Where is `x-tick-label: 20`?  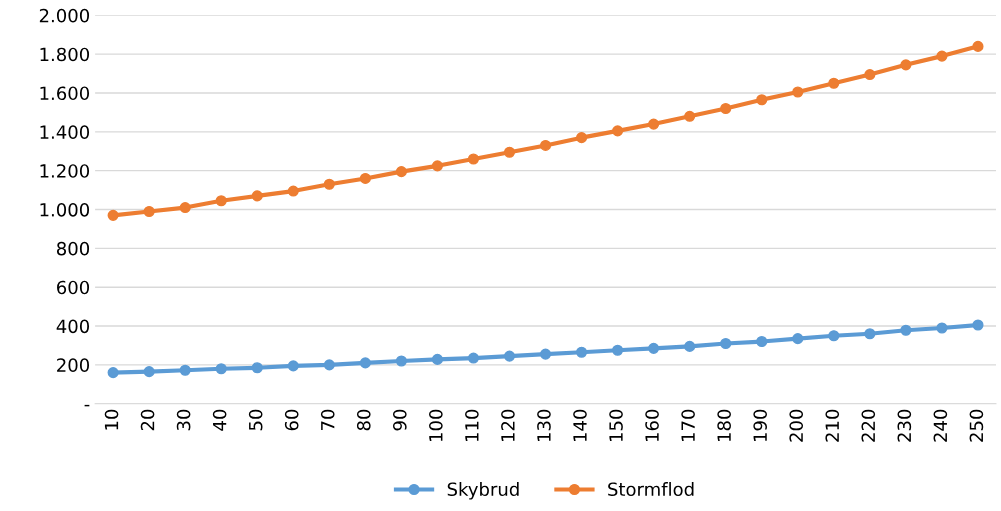 x-tick-label: 20 is located at coordinates (147, 420).